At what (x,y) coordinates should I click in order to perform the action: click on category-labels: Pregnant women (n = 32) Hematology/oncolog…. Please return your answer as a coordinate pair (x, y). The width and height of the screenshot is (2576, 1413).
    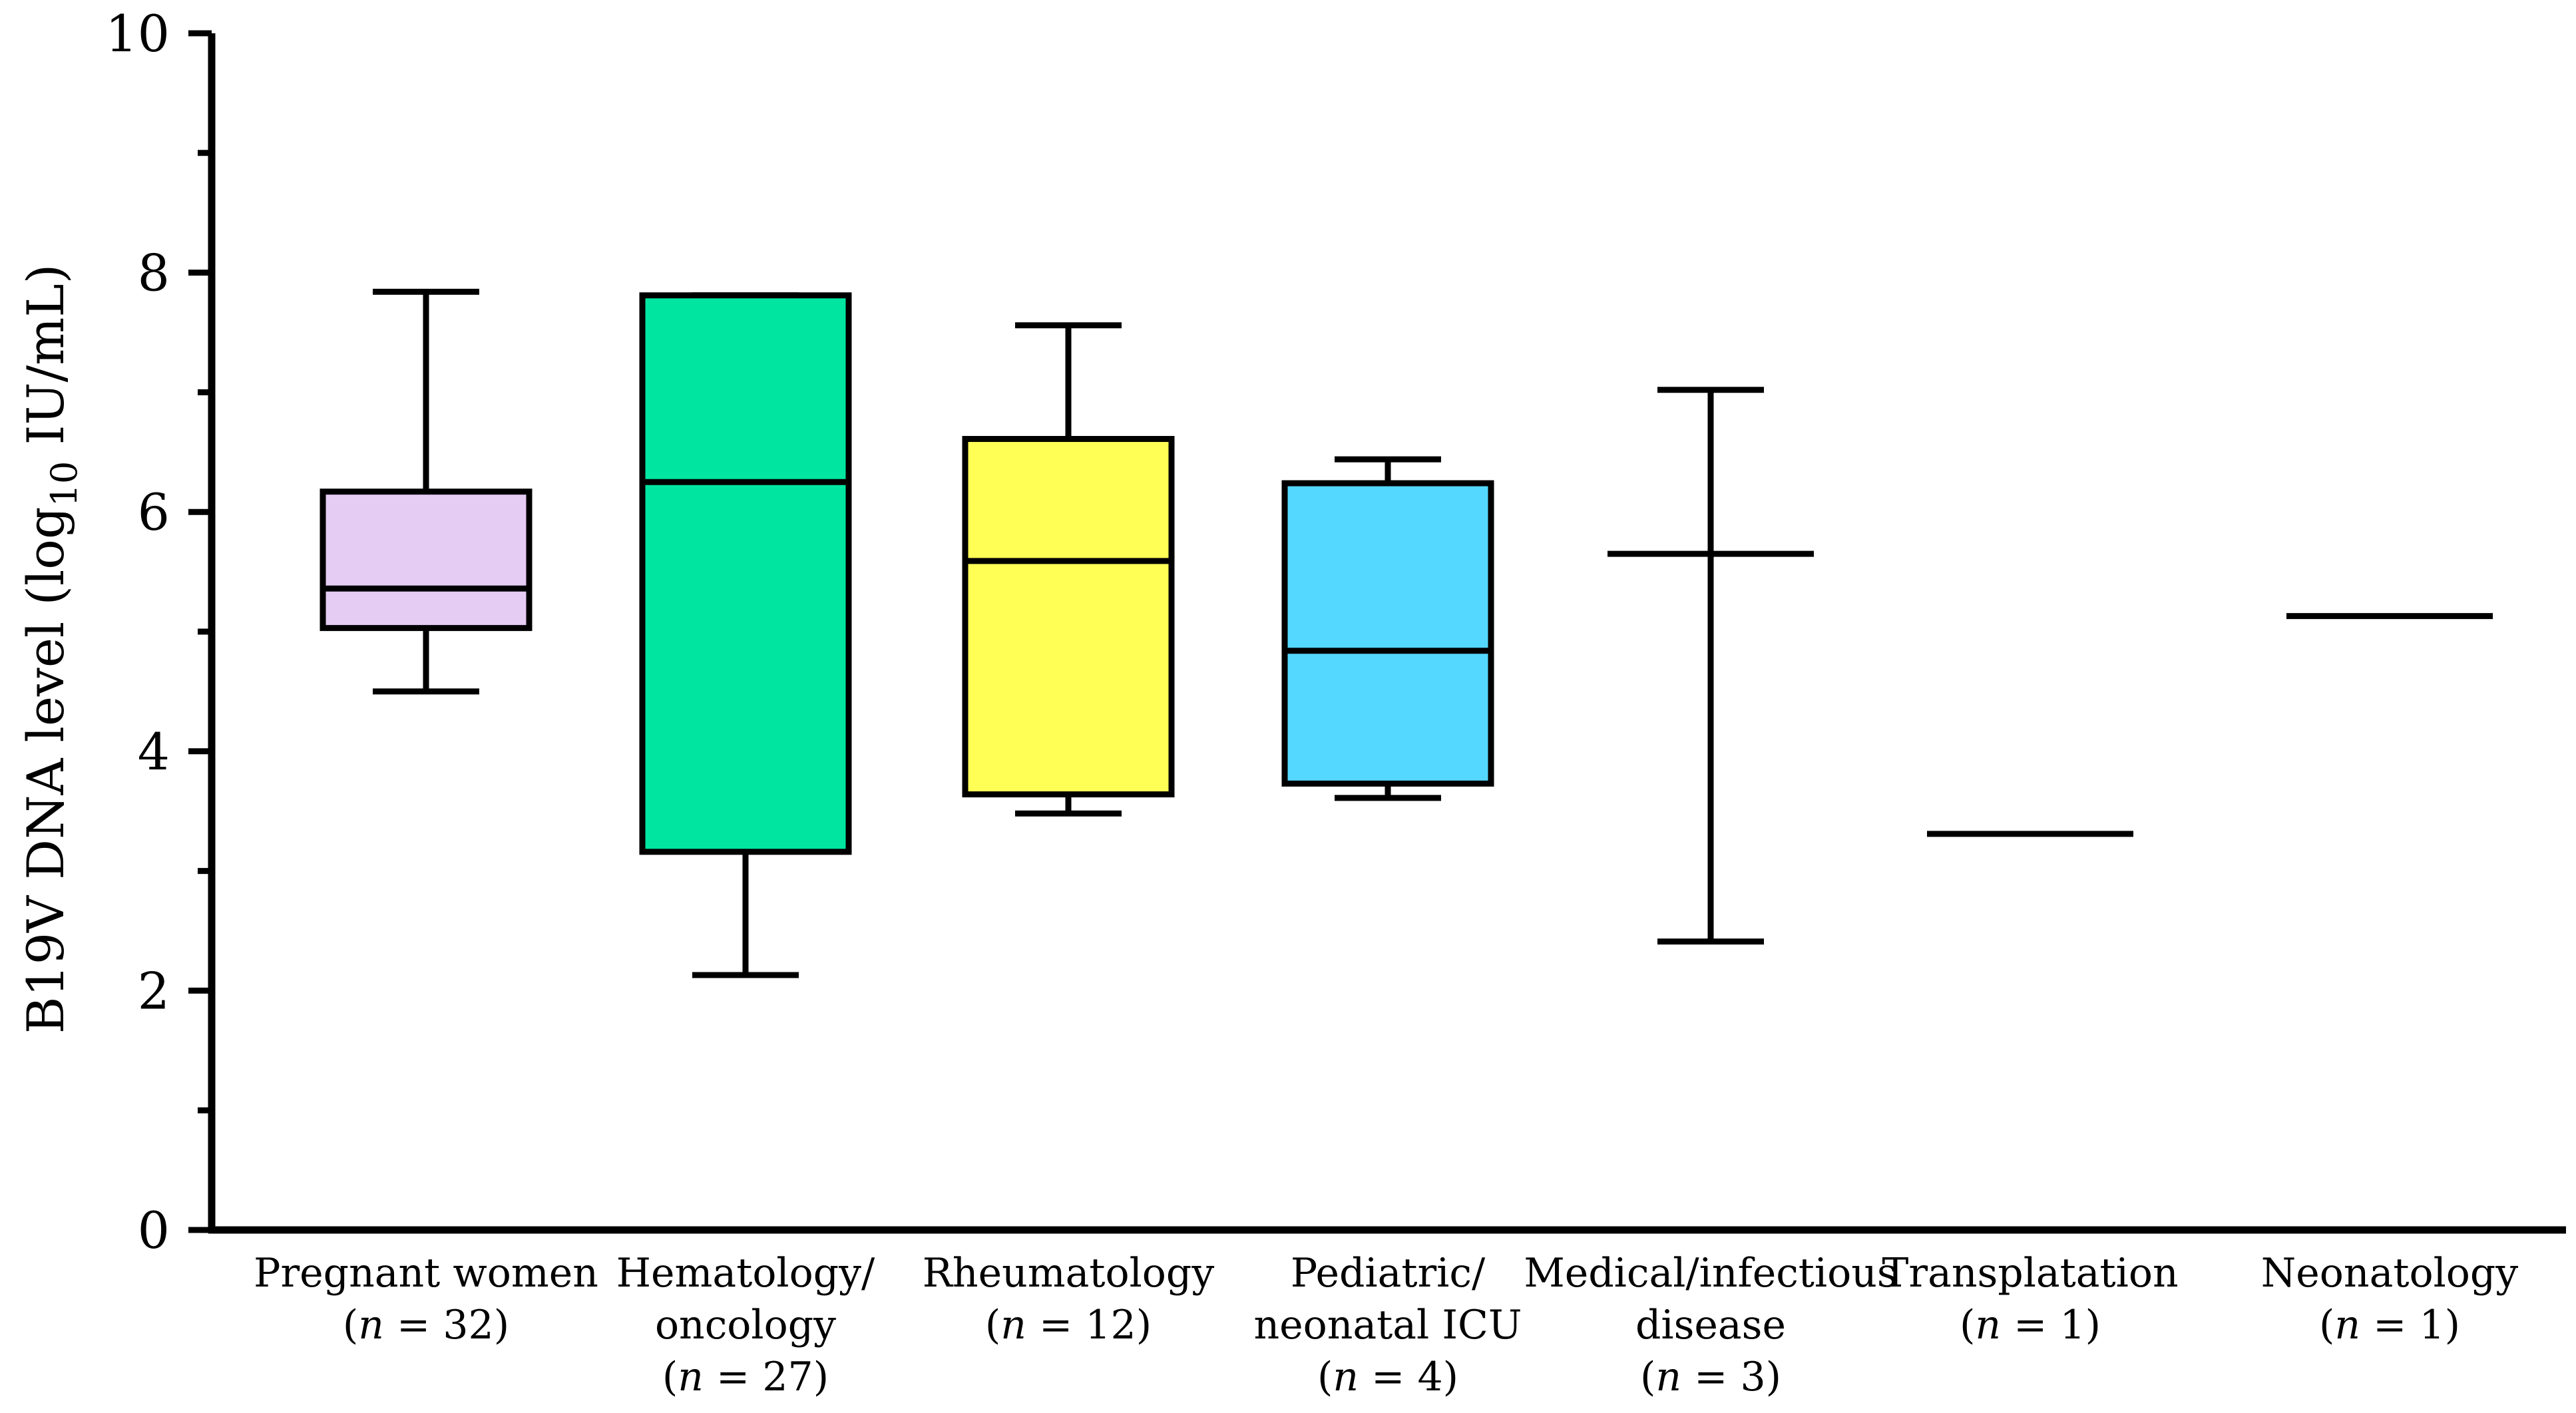
    Looking at the image, I should click on (1386, 1325).